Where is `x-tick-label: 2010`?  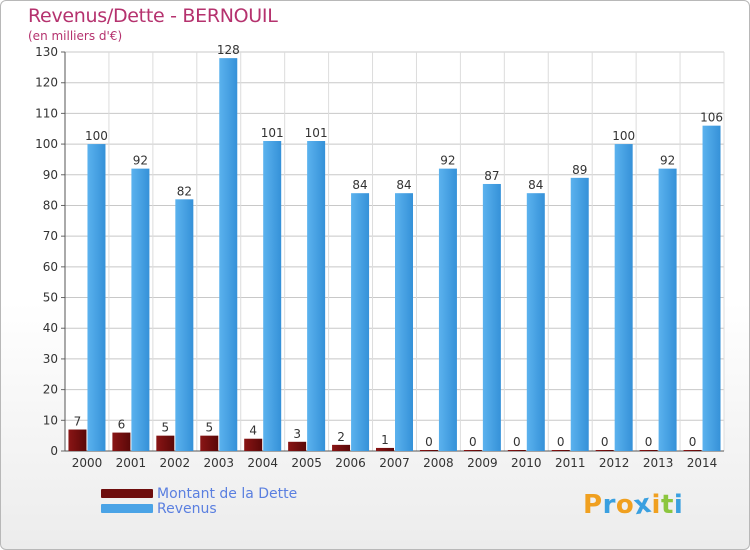
x-tick-label: 2010 is located at coordinates (526, 463).